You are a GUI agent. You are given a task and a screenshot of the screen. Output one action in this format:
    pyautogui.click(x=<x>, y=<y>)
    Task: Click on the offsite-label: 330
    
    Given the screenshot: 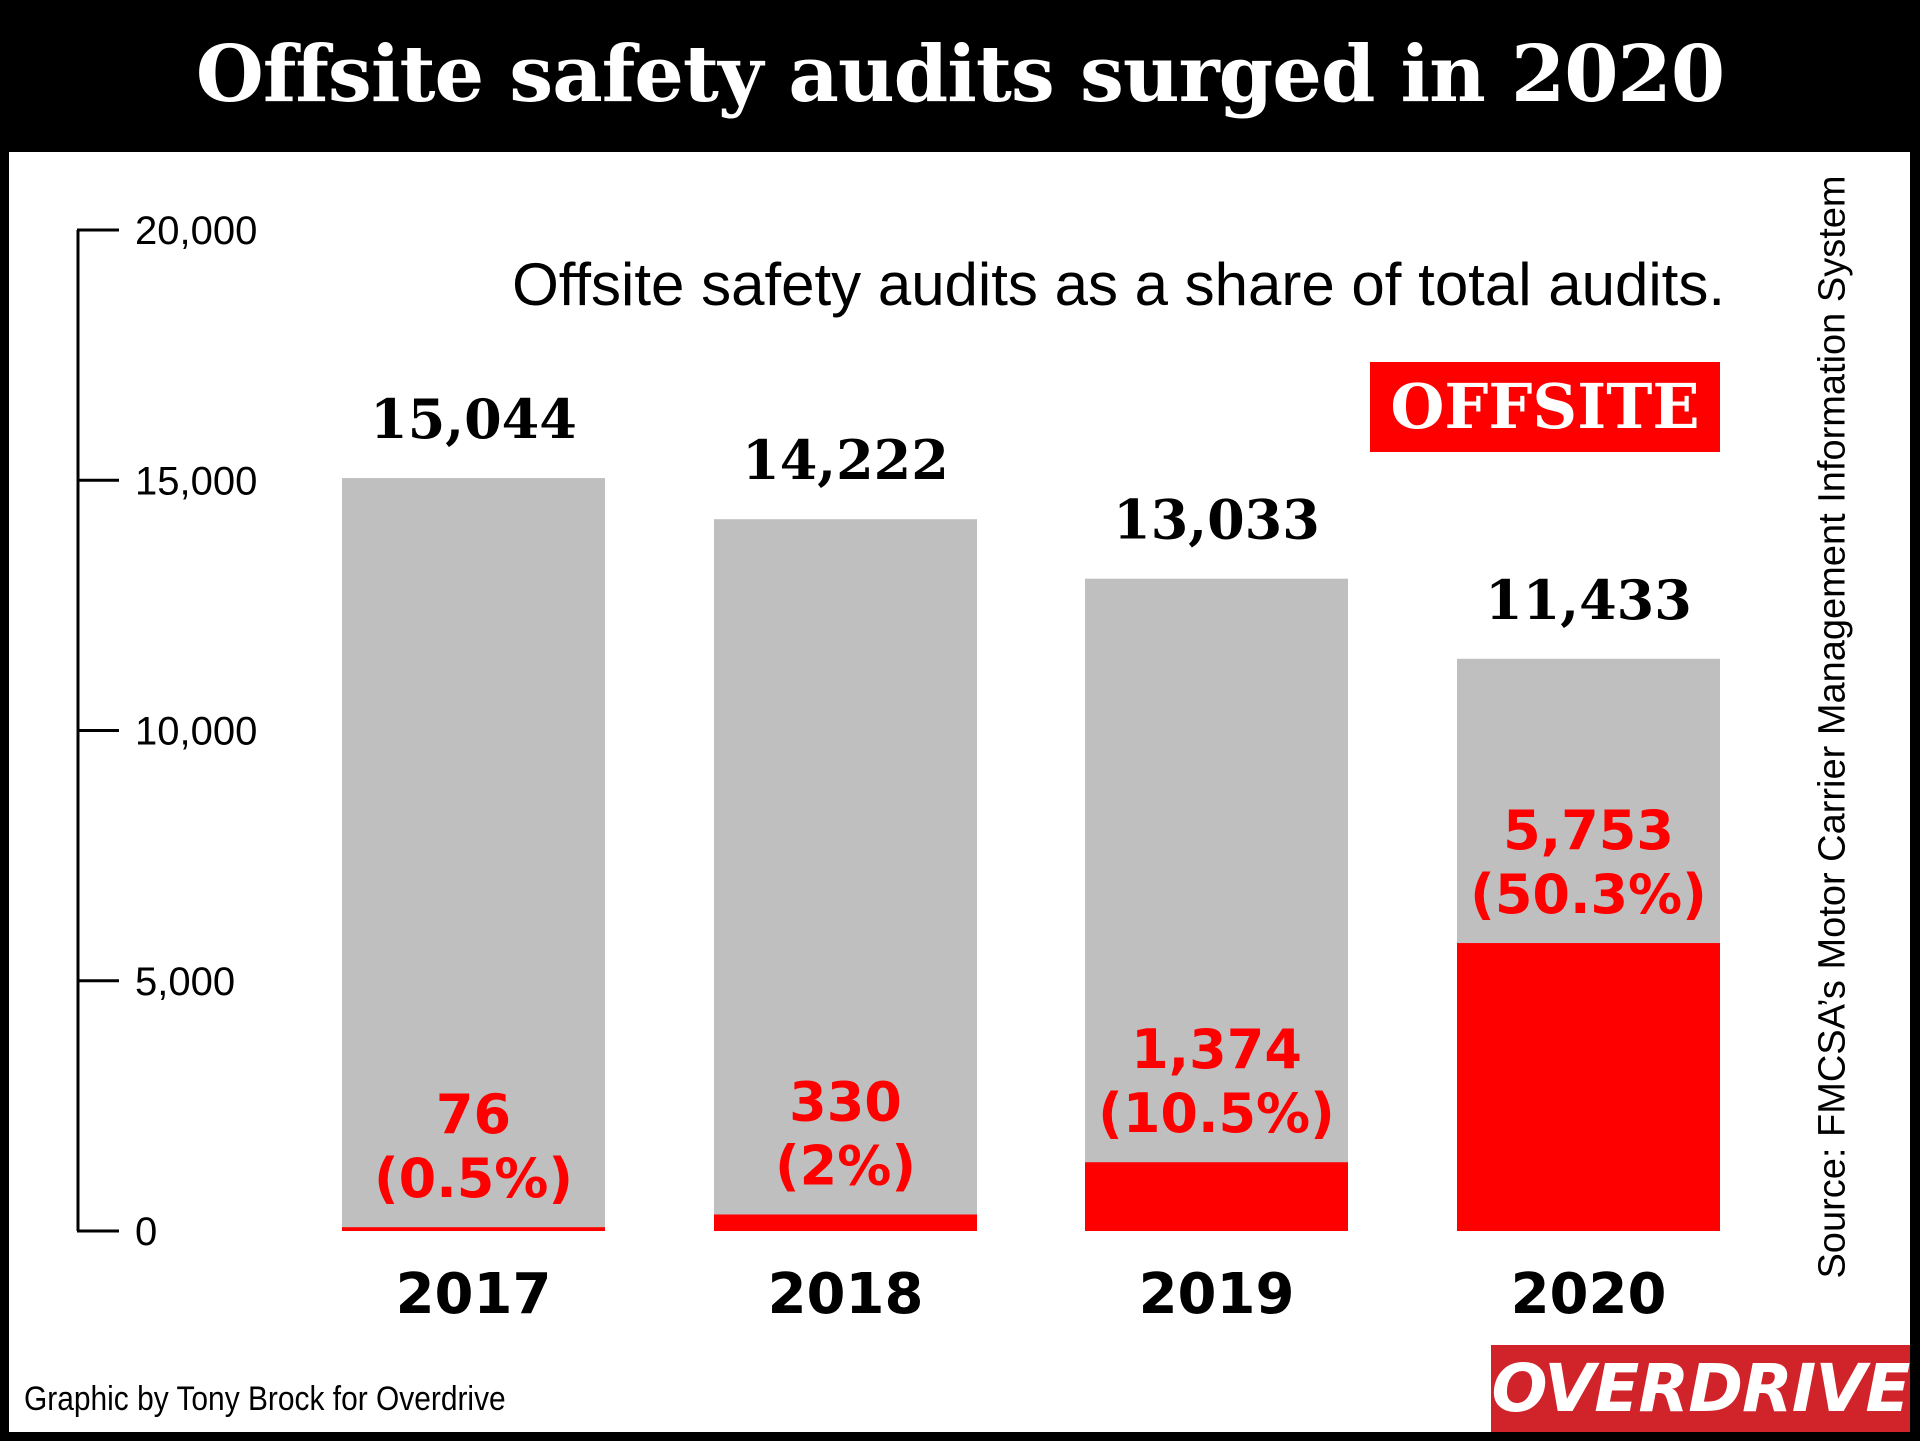 What is the action you would take?
    pyautogui.click(x=845, y=1101)
    